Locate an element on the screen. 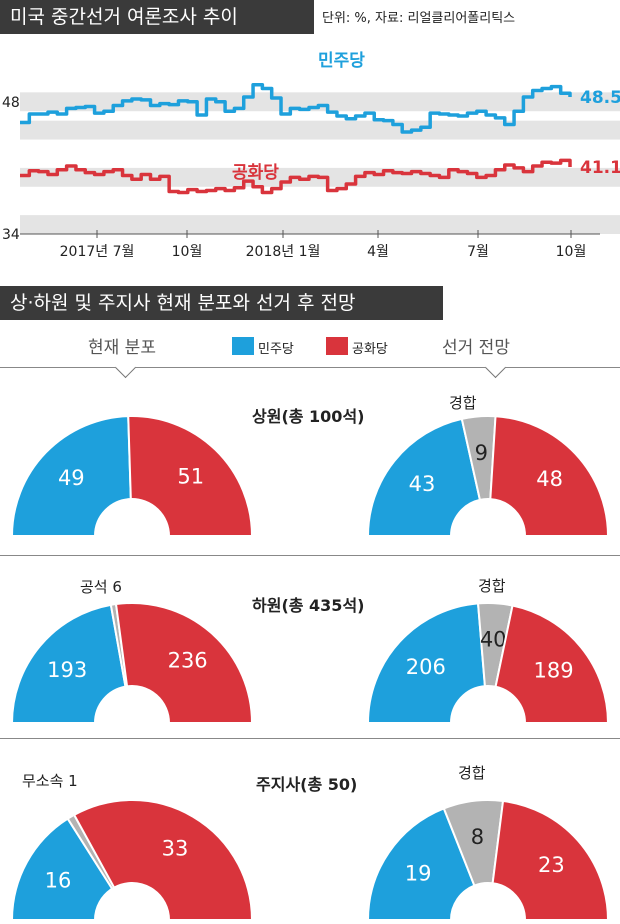 The height and width of the screenshot is (924, 620). current-3-slice-rep is located at coordinates (163, 860).